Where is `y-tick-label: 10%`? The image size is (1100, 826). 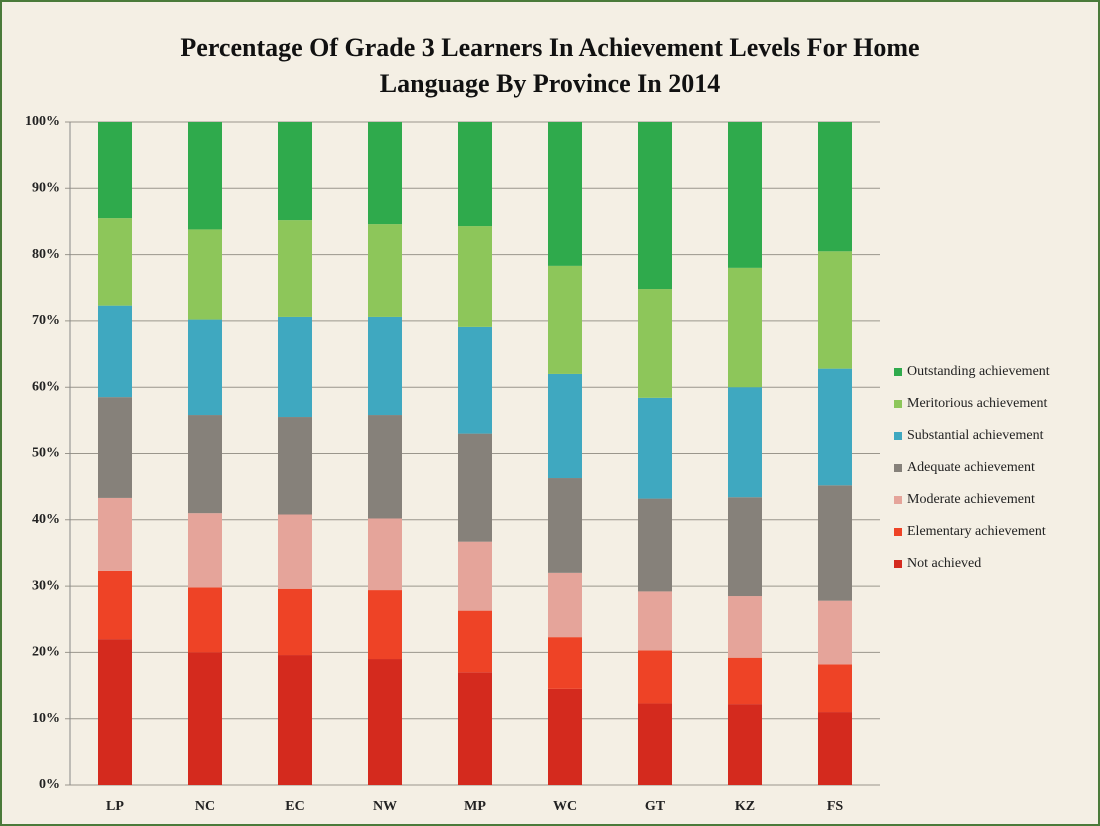
y-tick-label: 10% is located at coordinates (46, 718).